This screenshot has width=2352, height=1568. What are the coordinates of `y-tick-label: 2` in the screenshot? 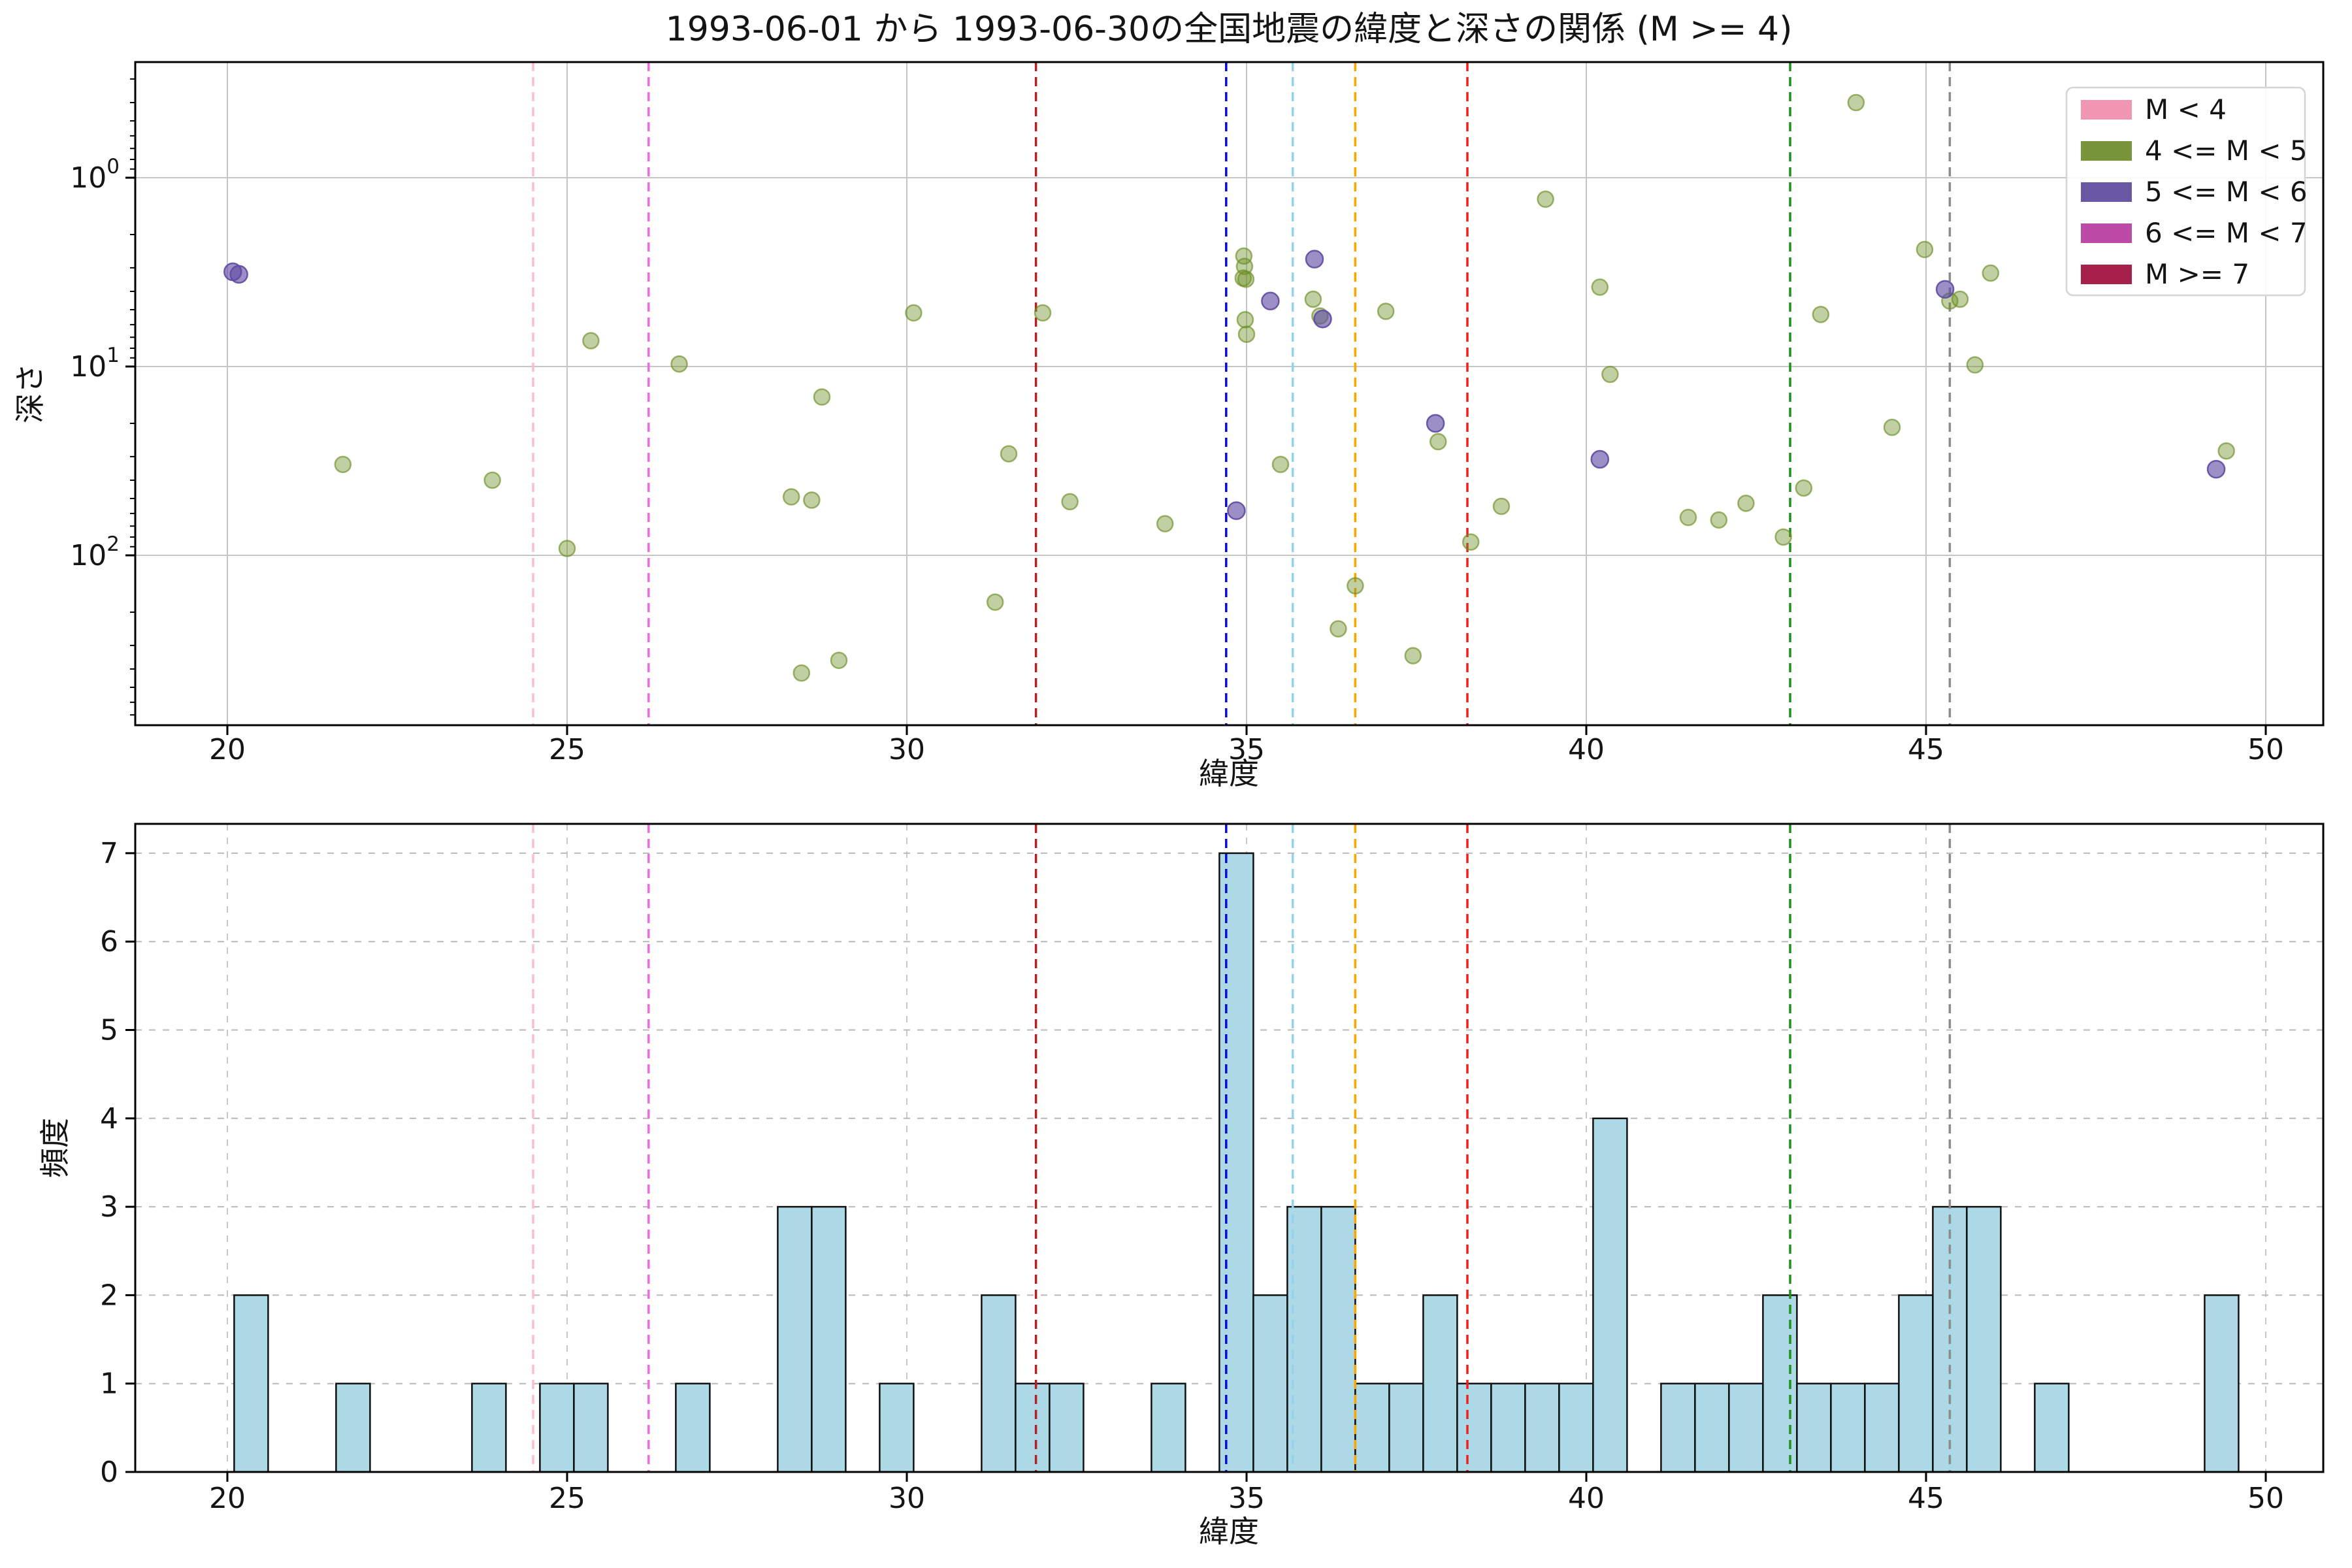 It's located at (109, 1295).